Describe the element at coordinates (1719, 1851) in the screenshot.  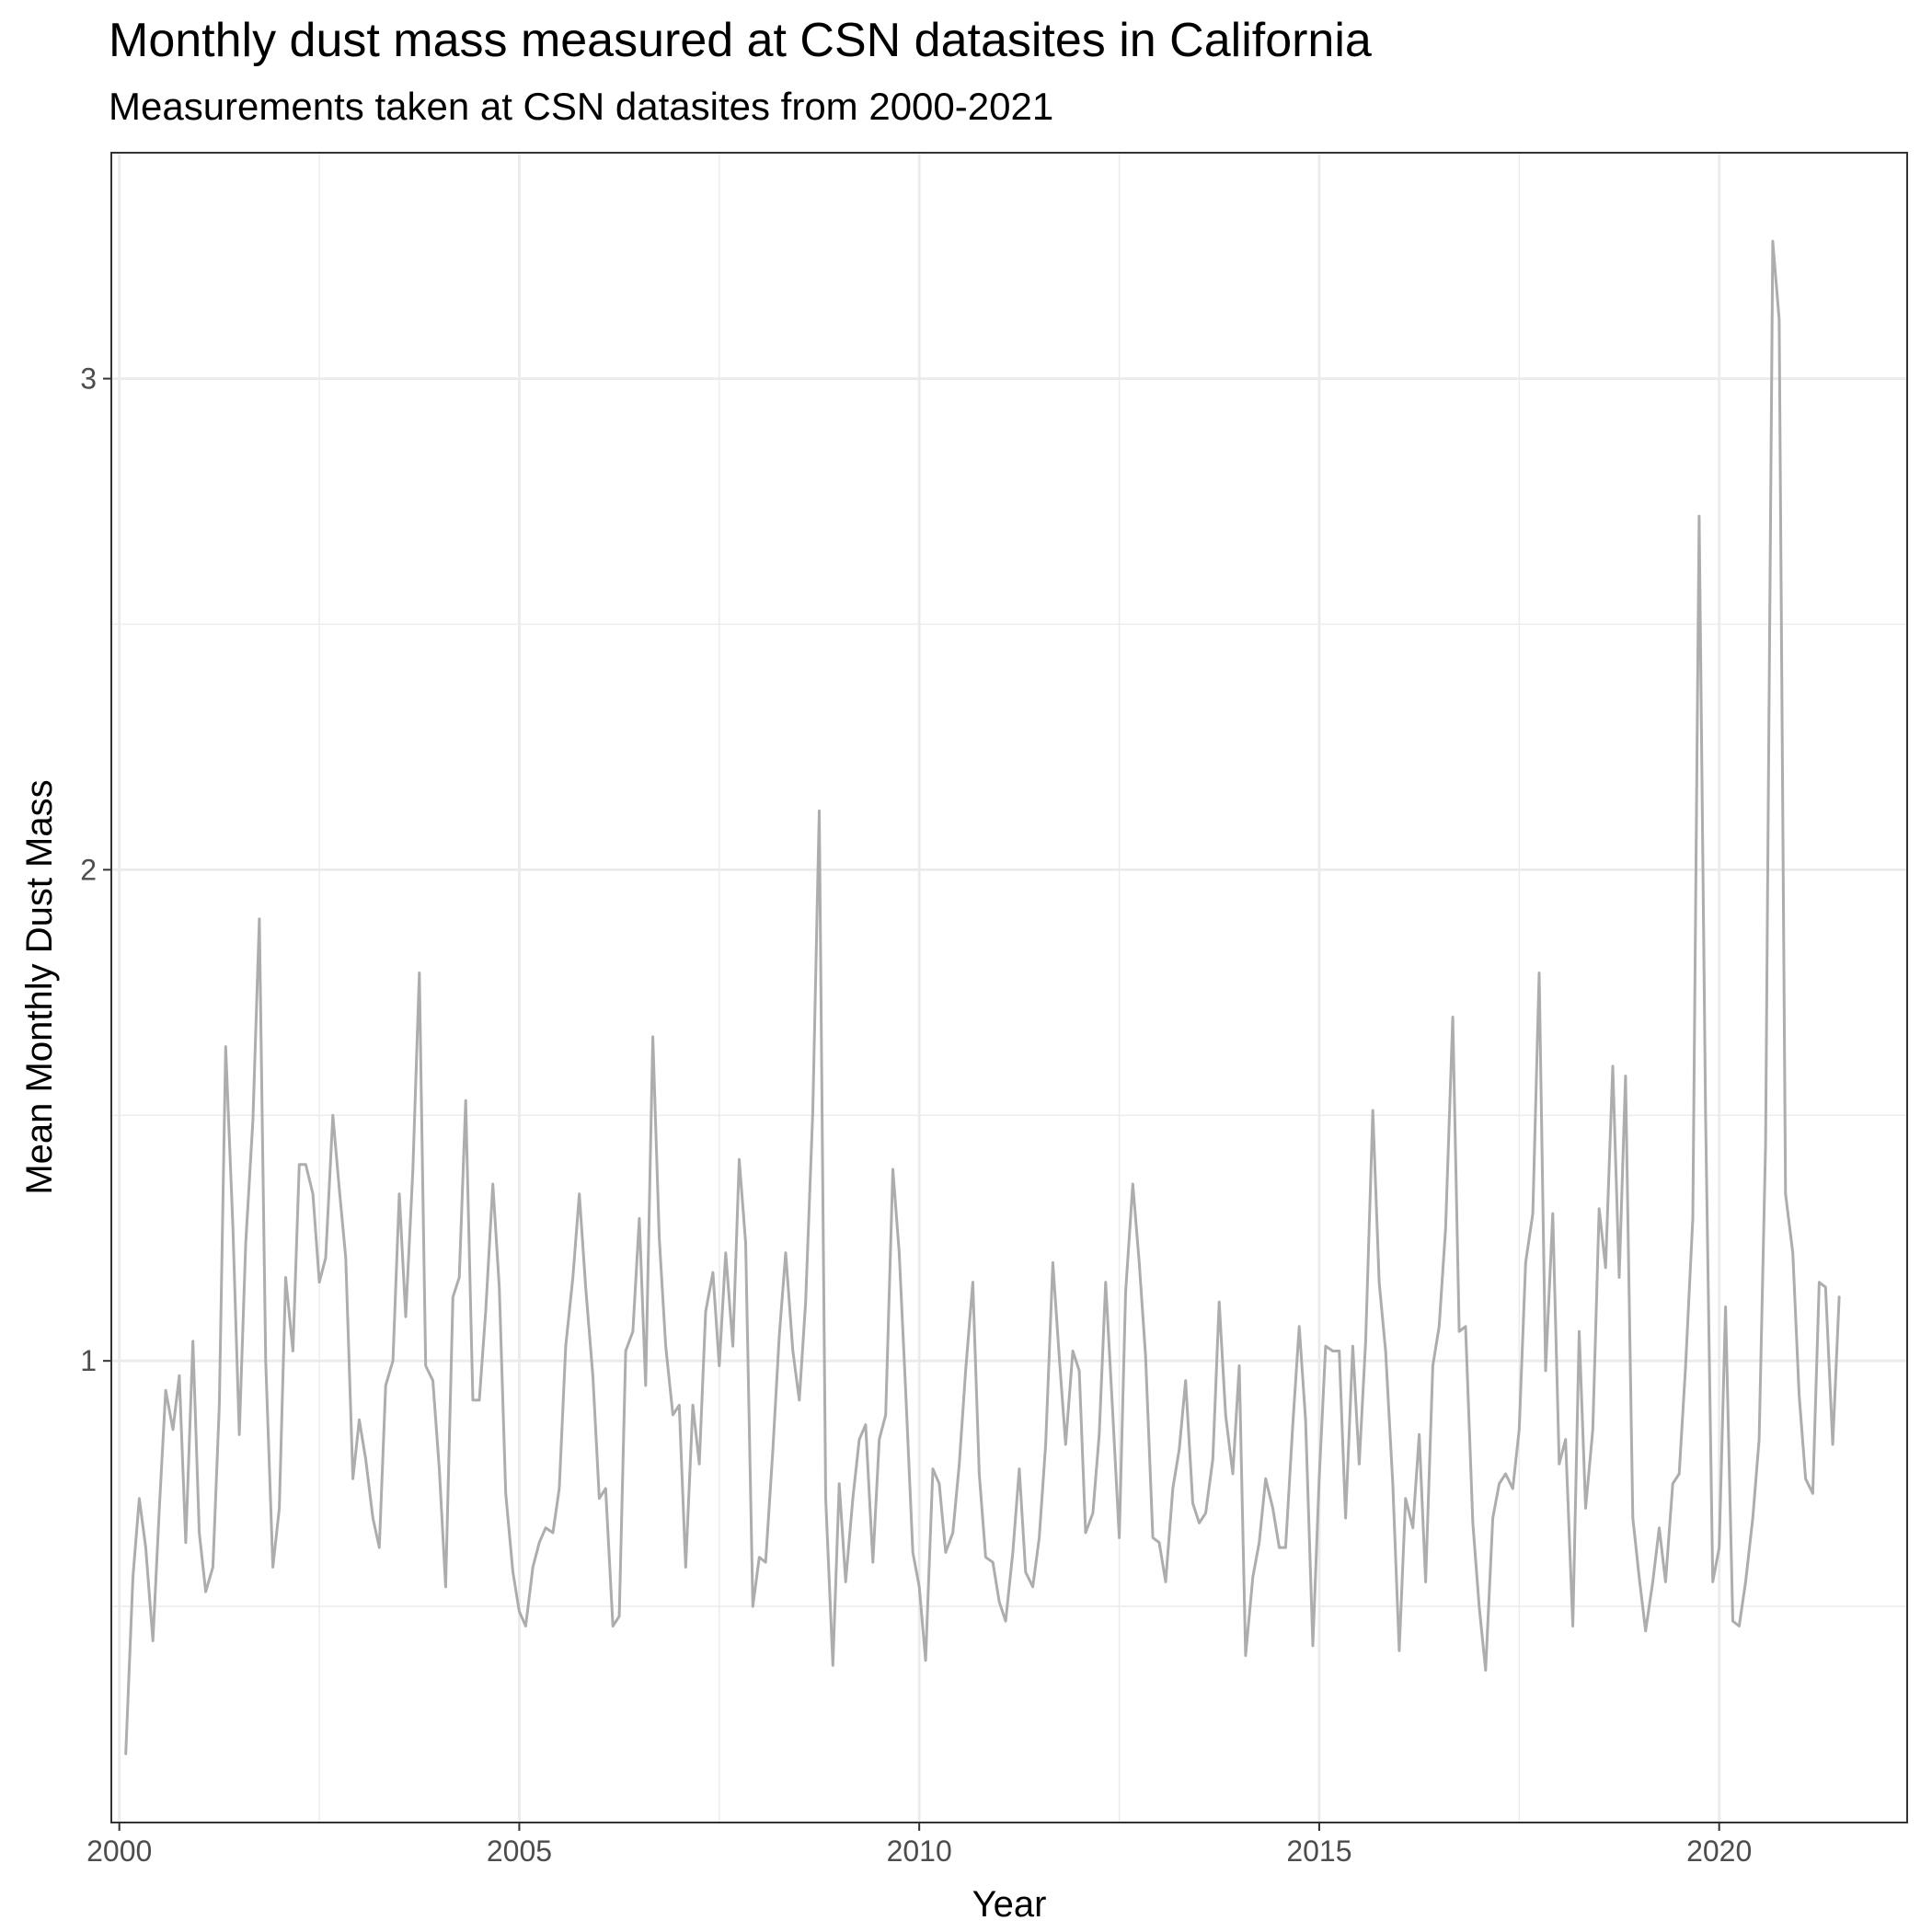
I see `x-tick-label: 2020` at that location.